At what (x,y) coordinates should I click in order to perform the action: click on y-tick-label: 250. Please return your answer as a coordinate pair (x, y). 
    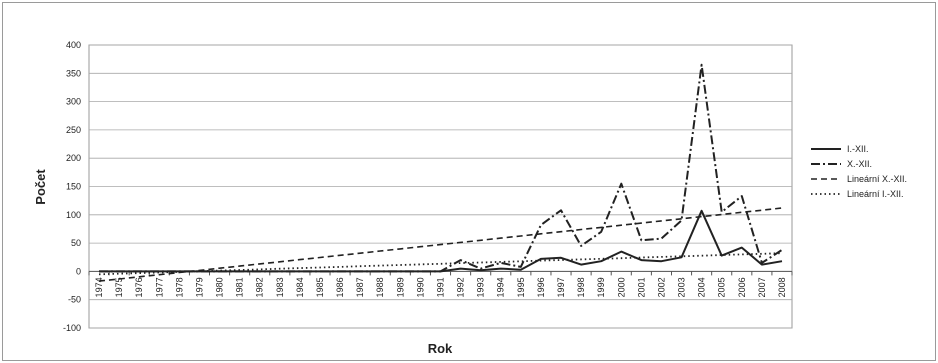
    Looking at the image, I should click on (73, 130).